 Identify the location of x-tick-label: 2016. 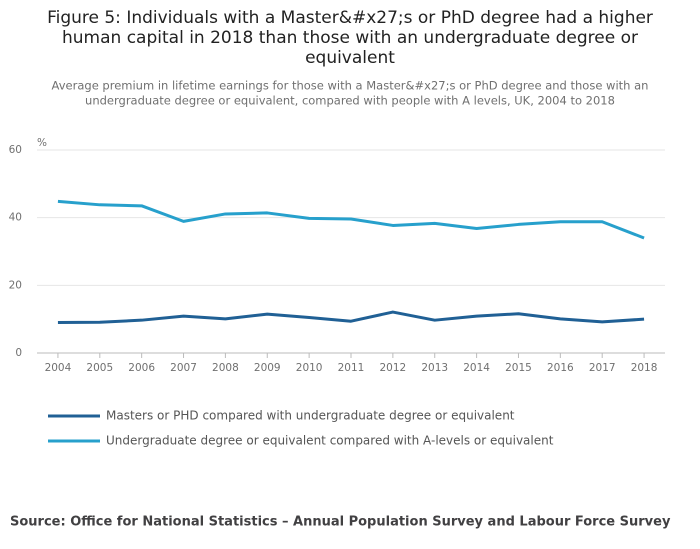
(560, 368).